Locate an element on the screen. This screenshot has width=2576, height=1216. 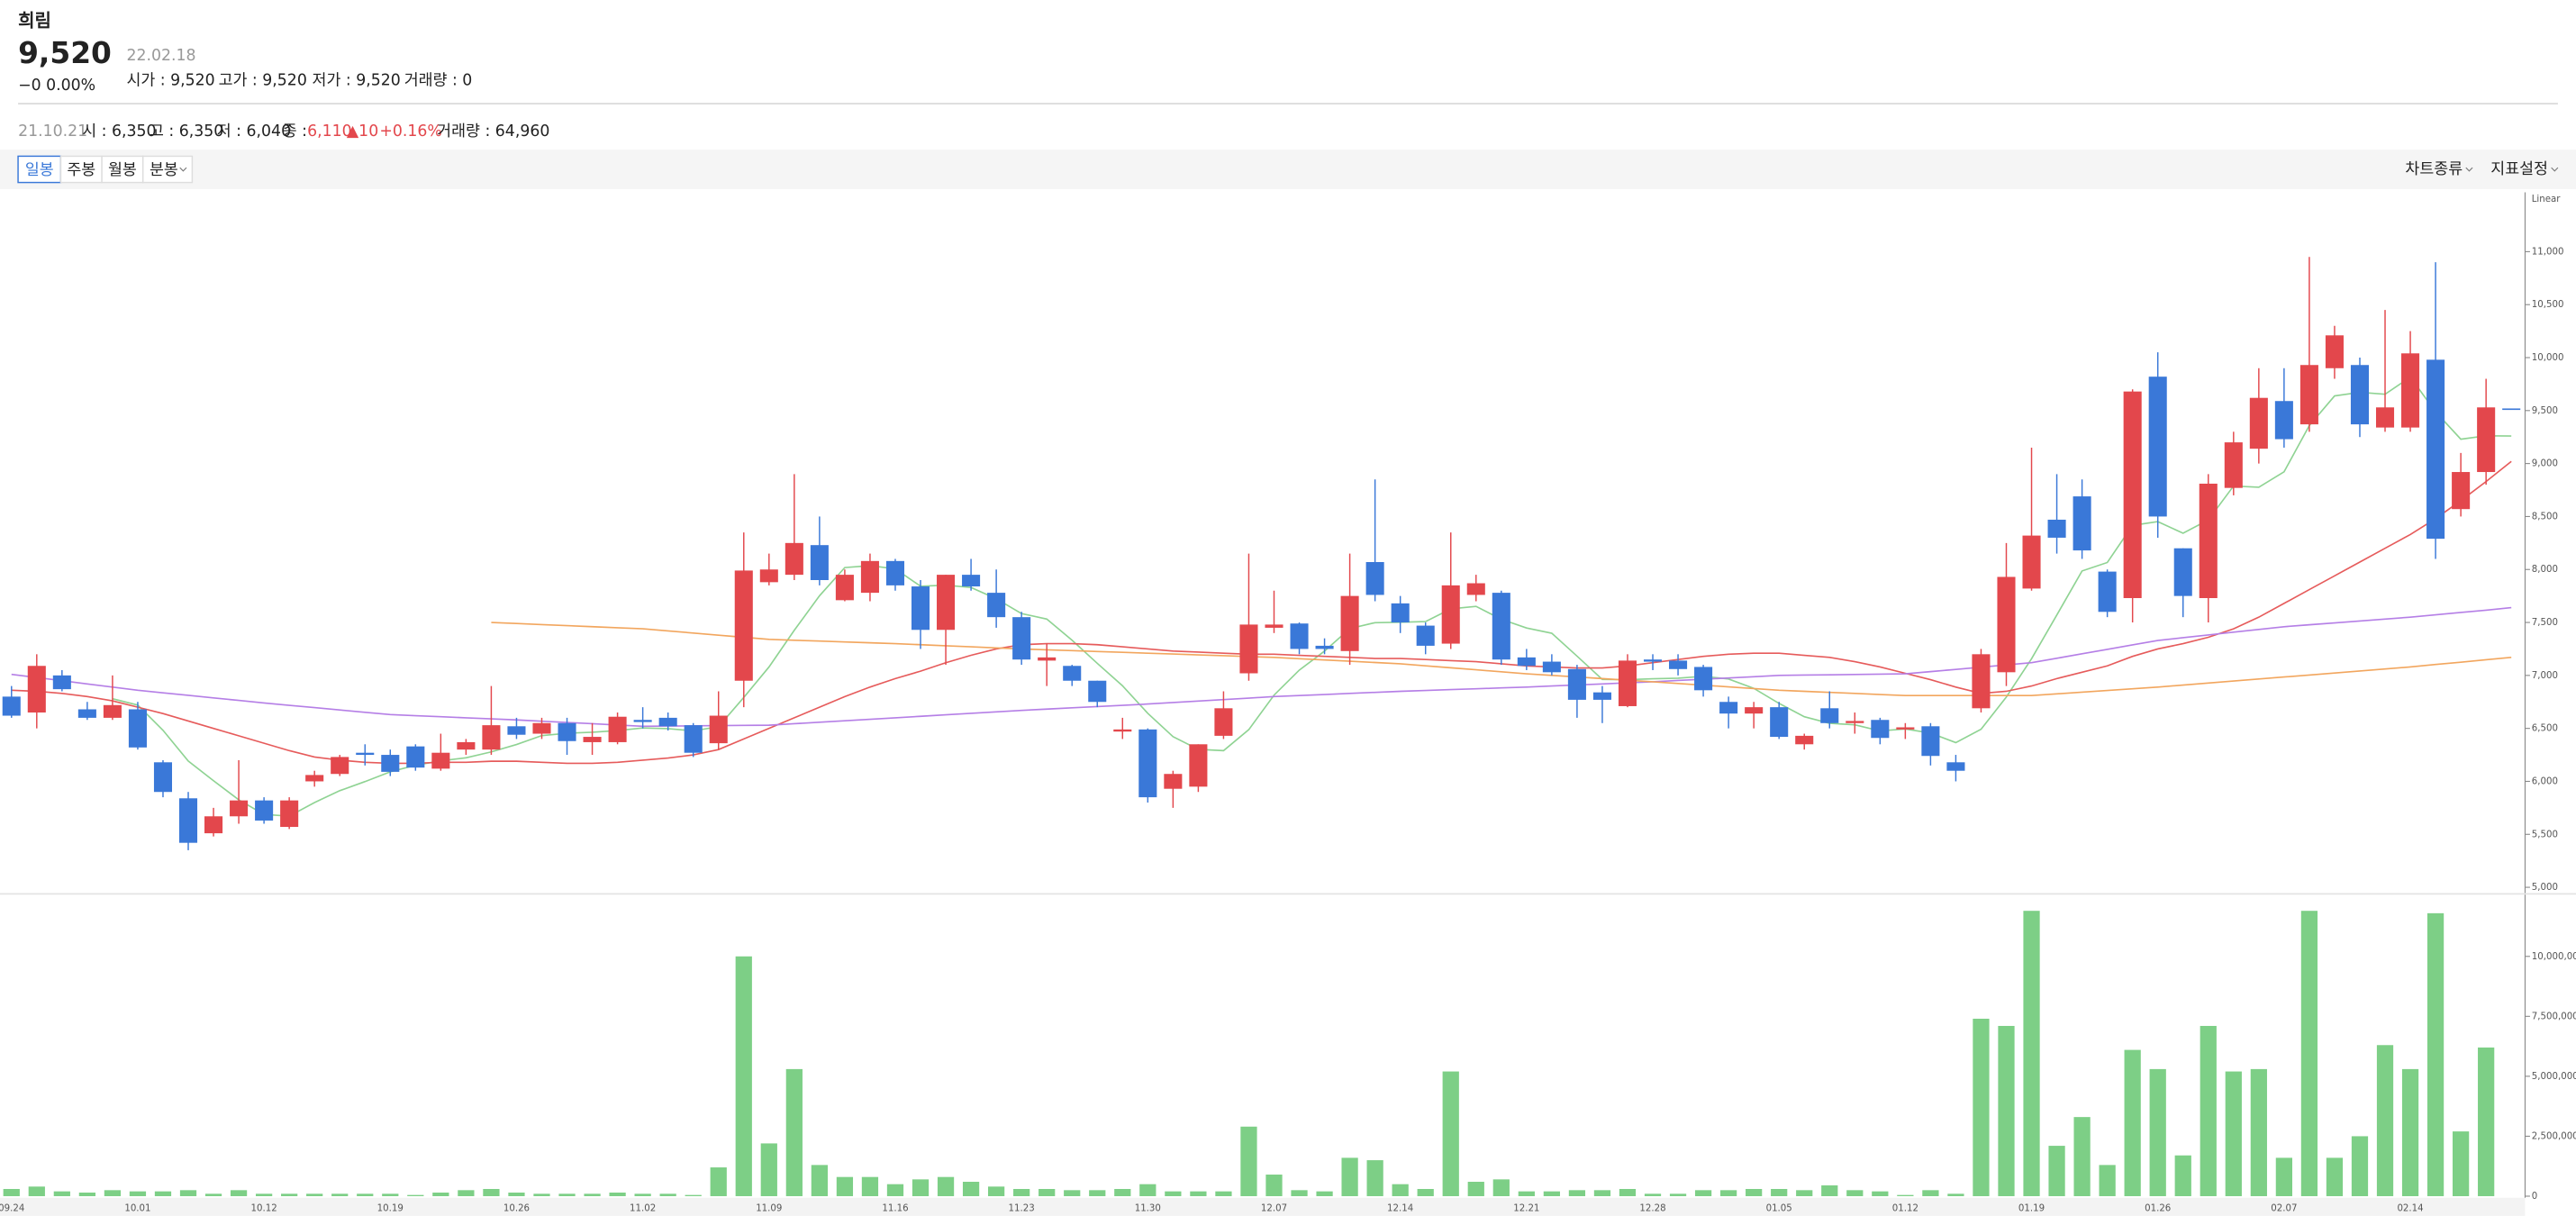
x-tick-label: 12.14 is located at coordinates (1400, 1209).